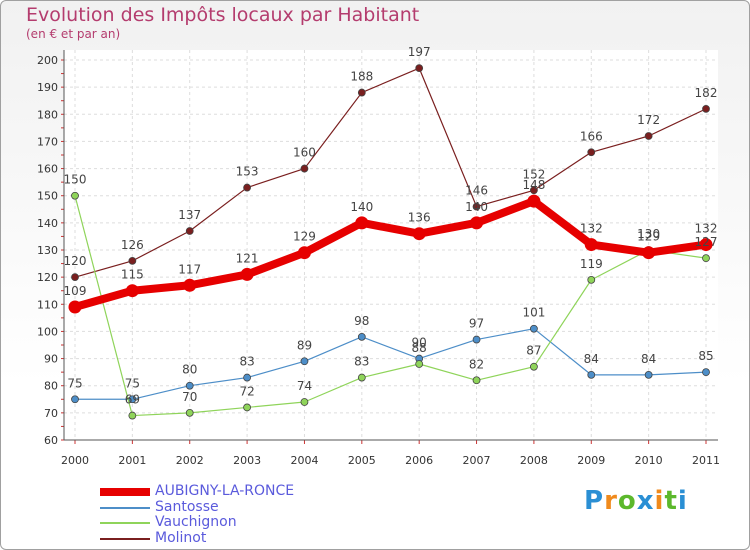  I want to click on x-tick-label: 2002, so click(190, 460).